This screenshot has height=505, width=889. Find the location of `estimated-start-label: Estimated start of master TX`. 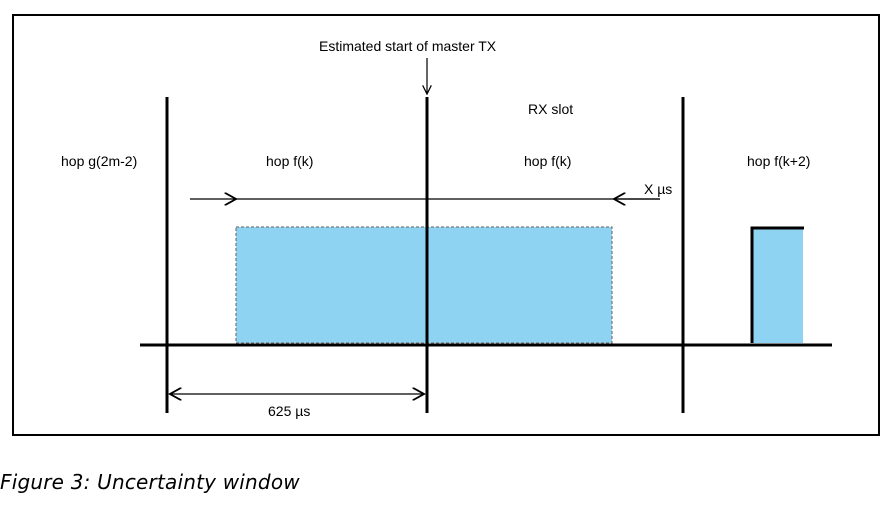

estimated-start-label: Estimated start of master TX is located at coordinates (408, 46).